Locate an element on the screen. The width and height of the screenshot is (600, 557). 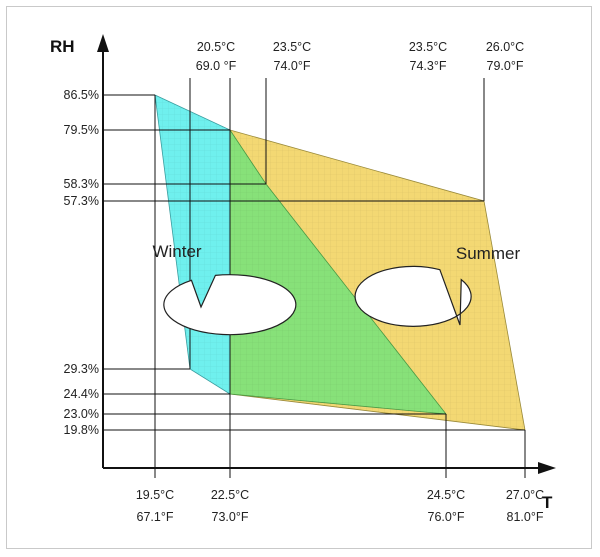
summer-callout-bubble is located at coordinates (413, 296).